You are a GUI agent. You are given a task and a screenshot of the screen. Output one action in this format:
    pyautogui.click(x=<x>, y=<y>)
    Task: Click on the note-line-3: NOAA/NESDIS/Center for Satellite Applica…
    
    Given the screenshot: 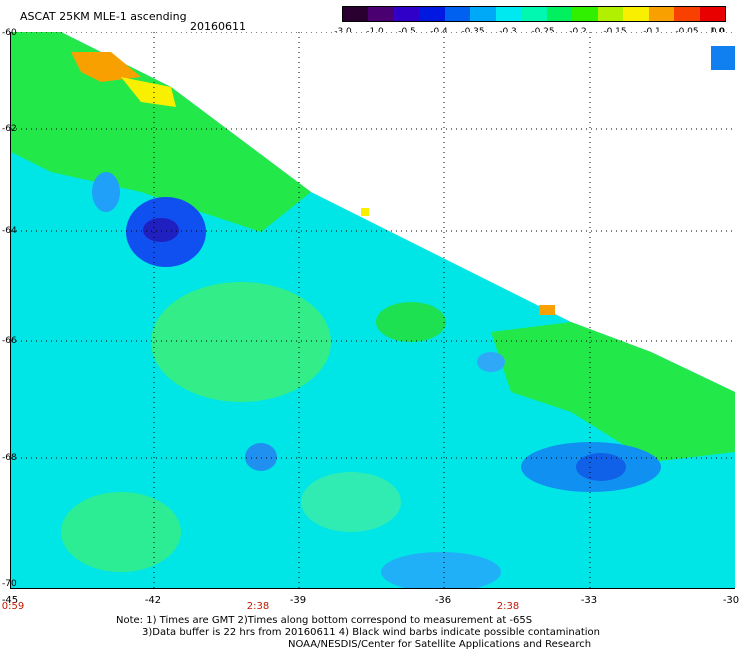 What is the action you would take?
    pyautogui.click(x=440, y=644)
    